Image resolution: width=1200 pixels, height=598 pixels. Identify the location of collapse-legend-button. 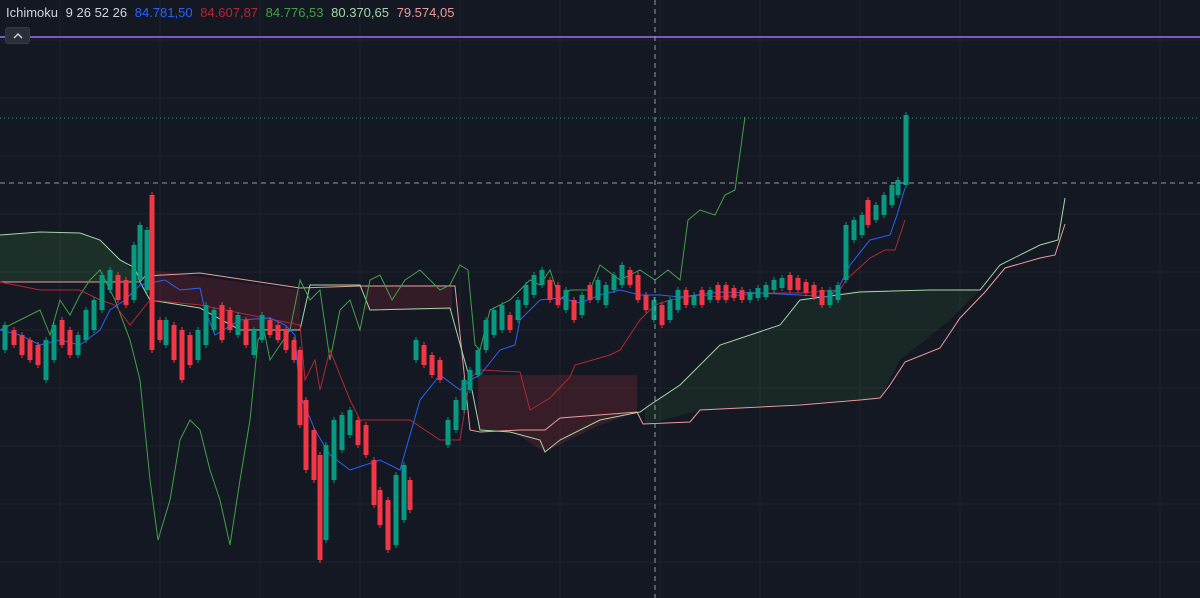
(17, 35).